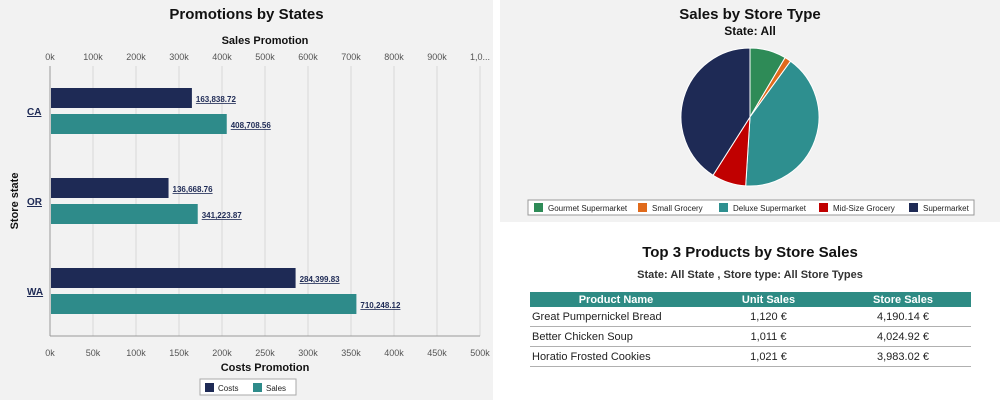  I want to click on bottom-tick-label: 450k, so click(437, 353).